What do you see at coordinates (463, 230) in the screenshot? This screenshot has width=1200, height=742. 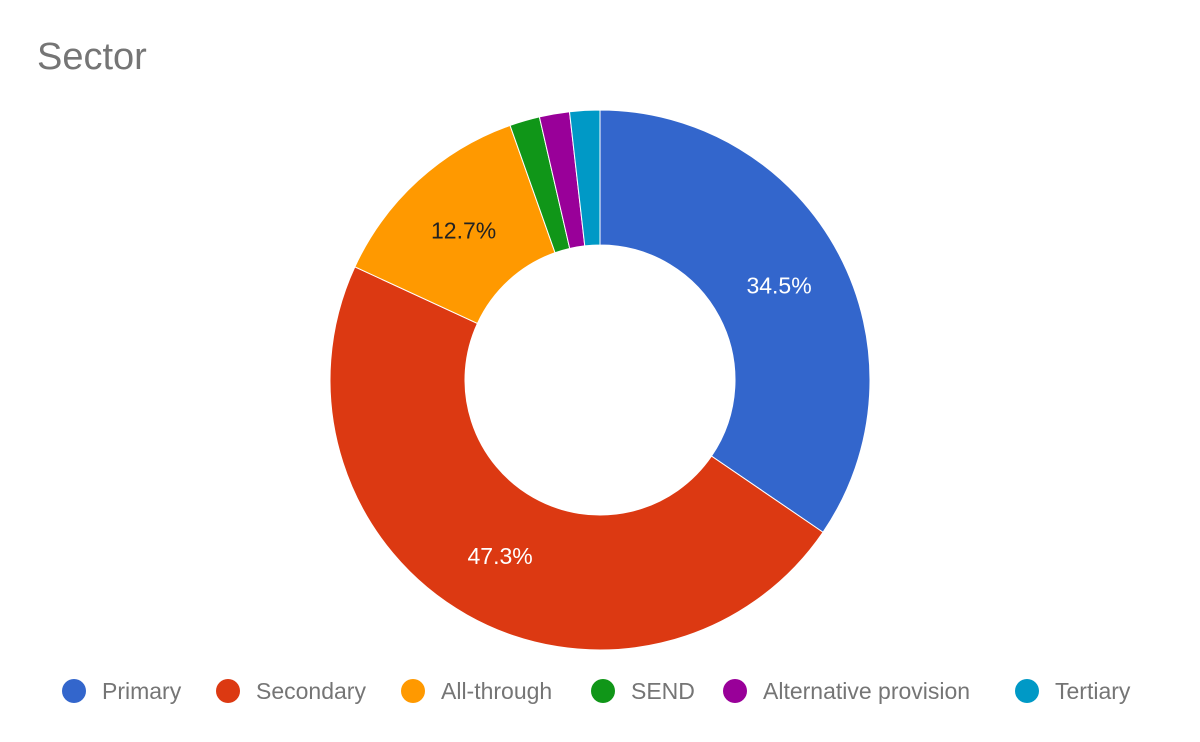 I see `data-label-all-through: 12.7%` at bounding box center [463, 230].